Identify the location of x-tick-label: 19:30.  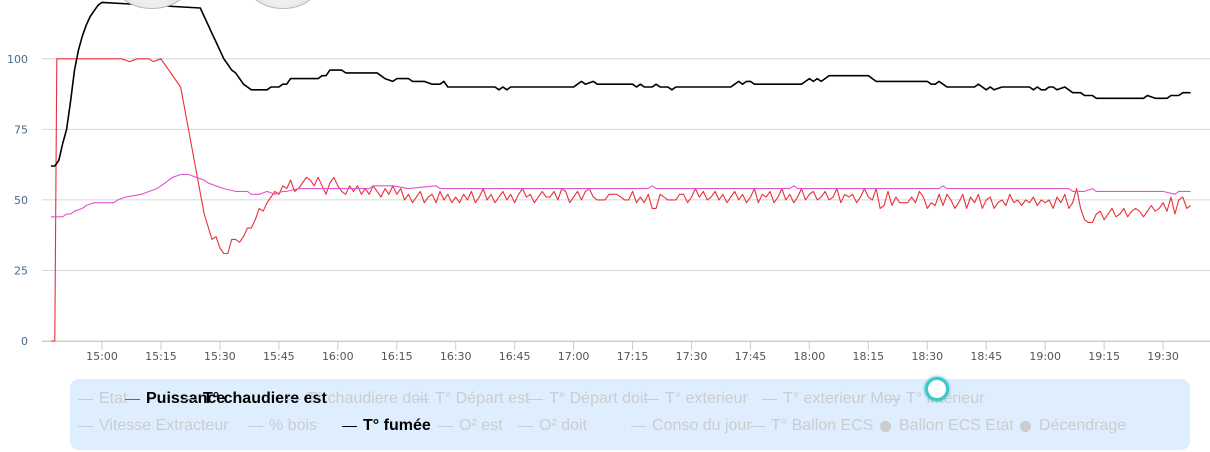
(1163, 356).